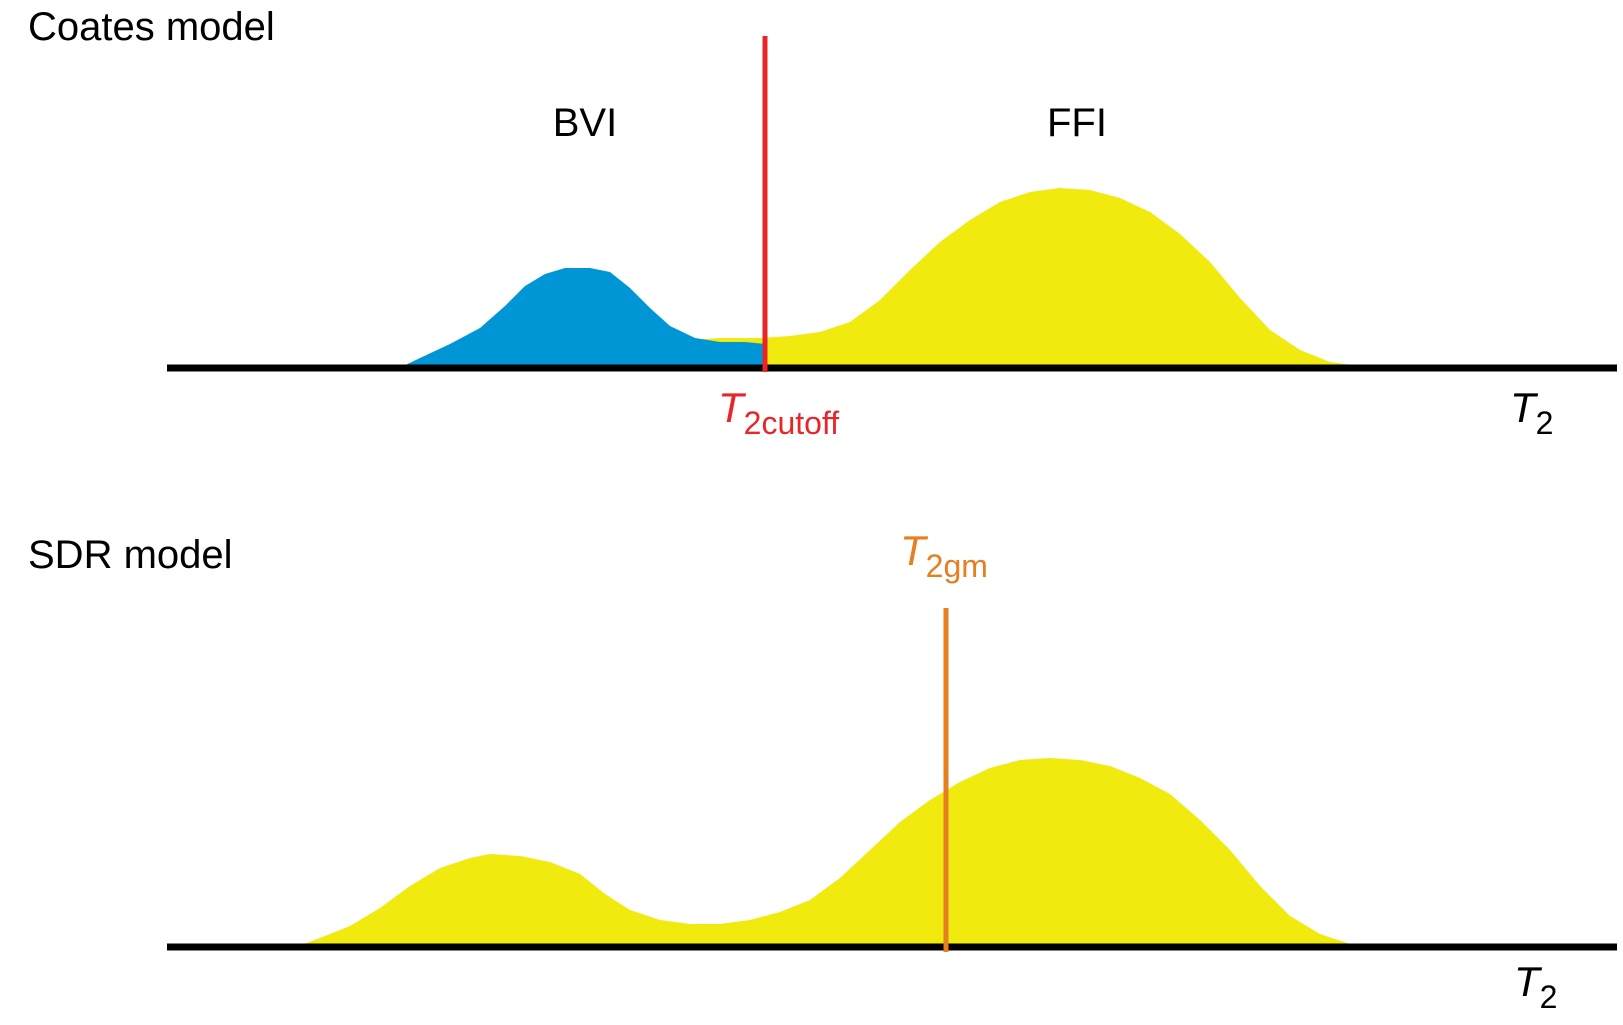  Describe the element at coordinates (834, 853) in the screenshot. I see `sdr-distribution-area` at that location.